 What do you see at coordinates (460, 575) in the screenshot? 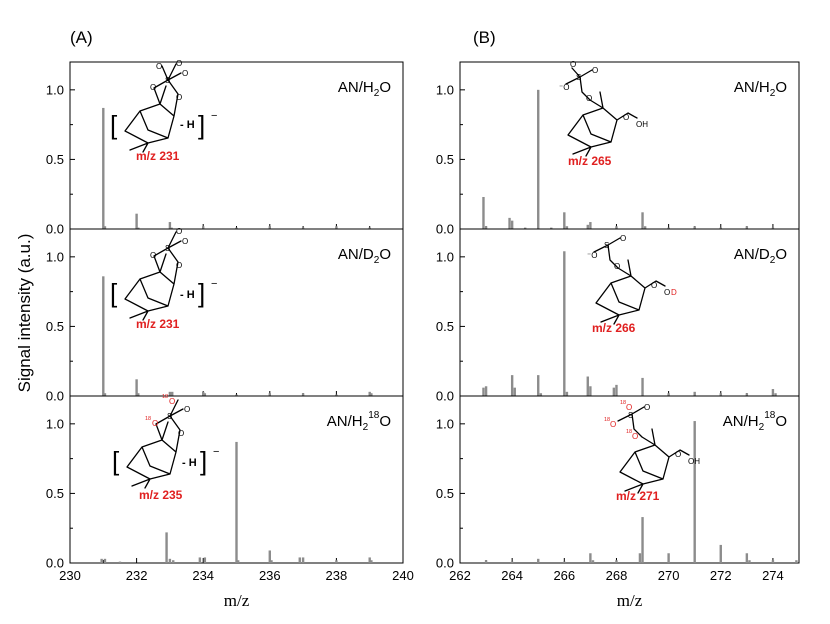
I see `x-tick-label: 262` at bounding box center [460, 575].